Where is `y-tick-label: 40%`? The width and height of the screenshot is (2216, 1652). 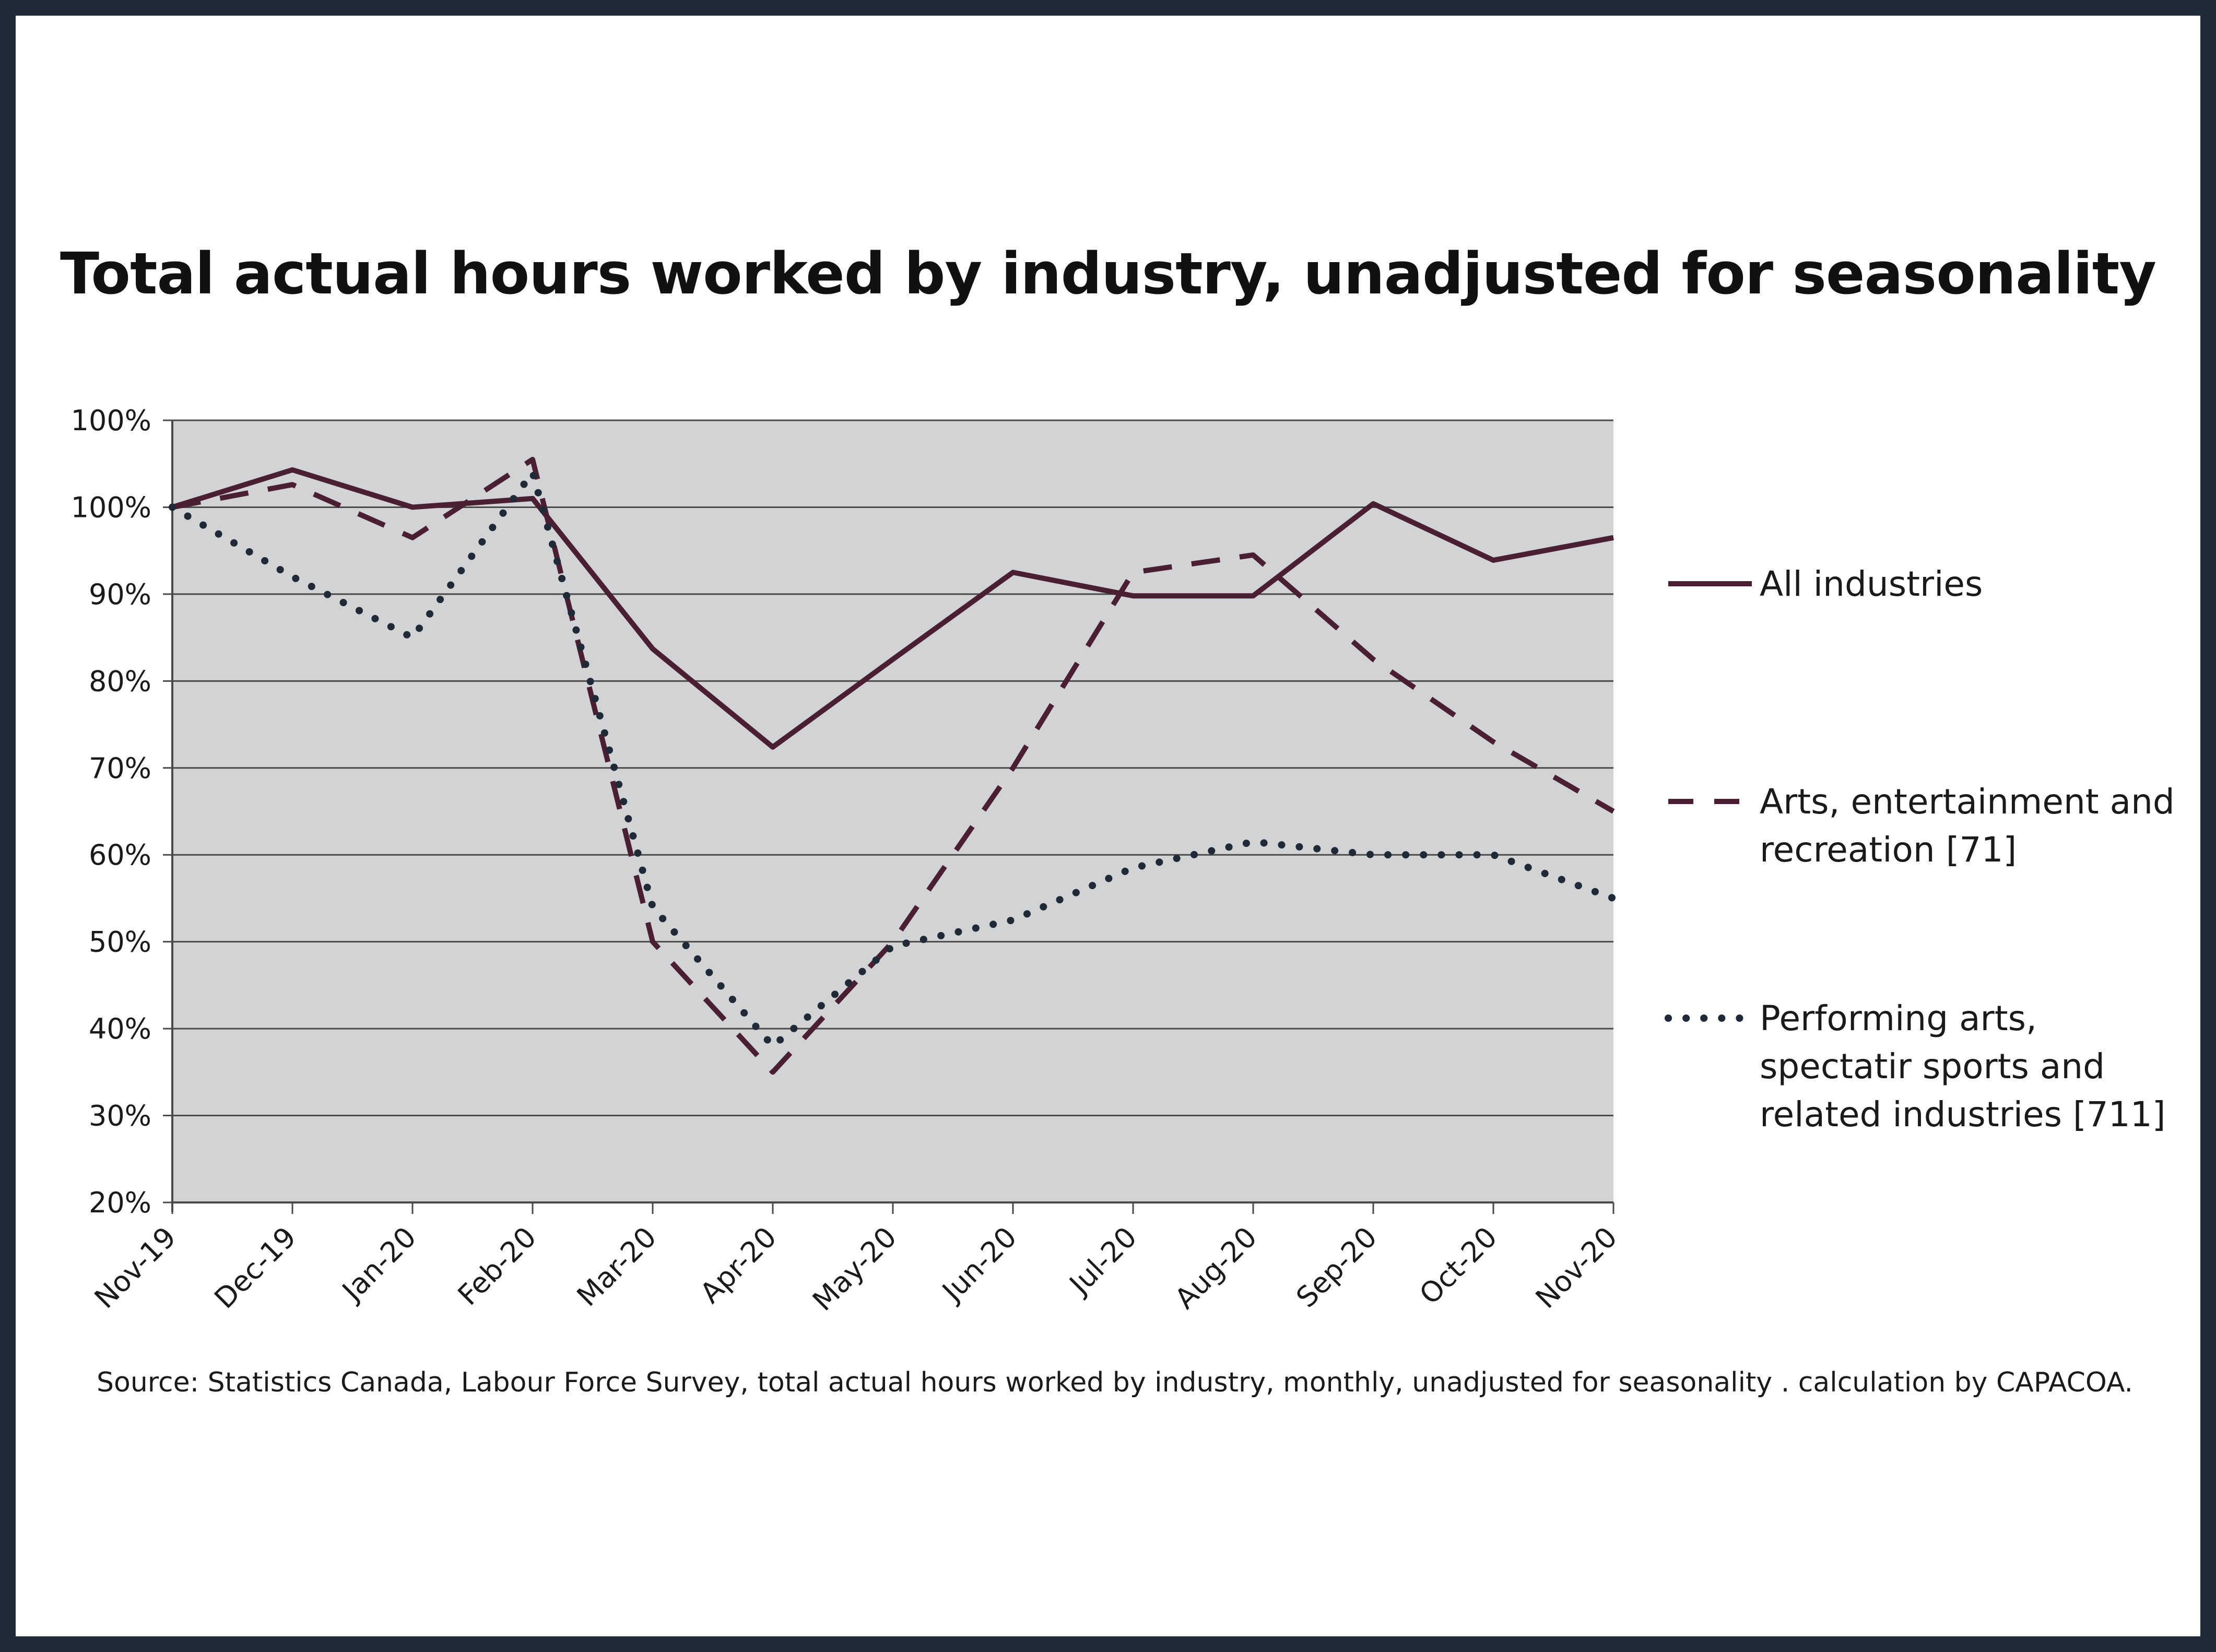
y-tick-label: 40% is located at coordinates (120, 1028).